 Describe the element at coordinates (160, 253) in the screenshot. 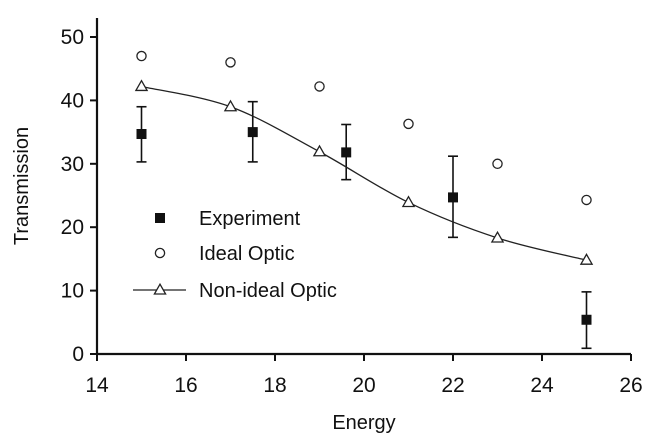

I see `legend-marker-ideal-optic` at that location.